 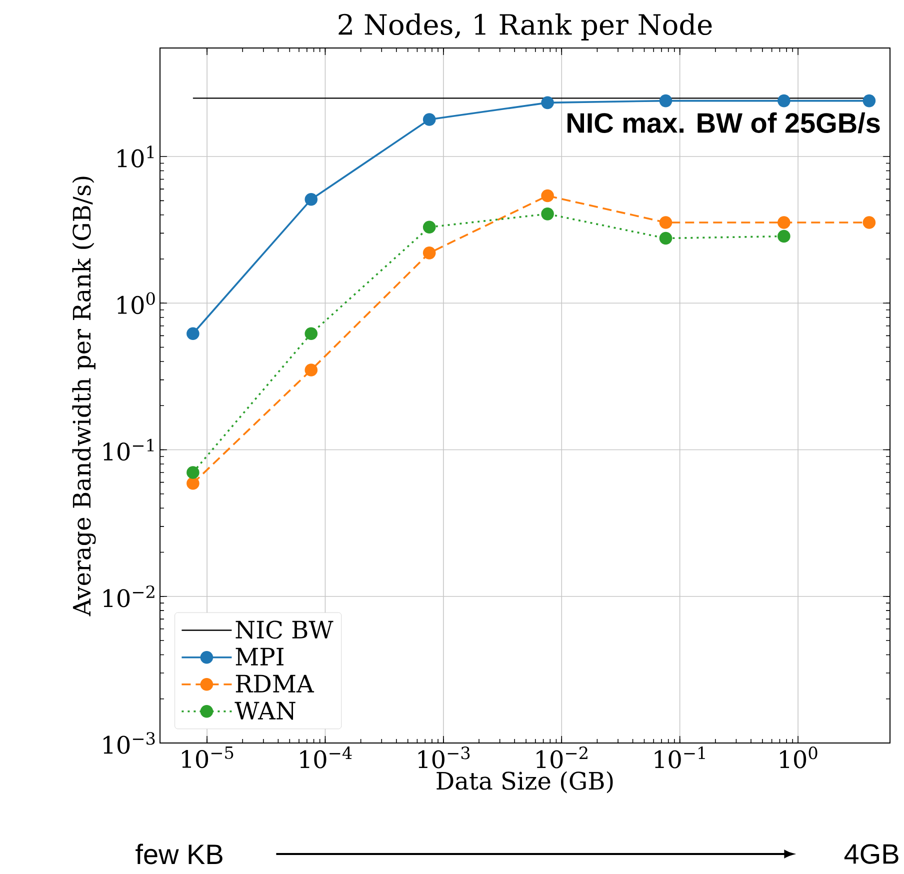 I want to click on x-tick-label: 10$^{−3}$, so click(x=444, y=757).